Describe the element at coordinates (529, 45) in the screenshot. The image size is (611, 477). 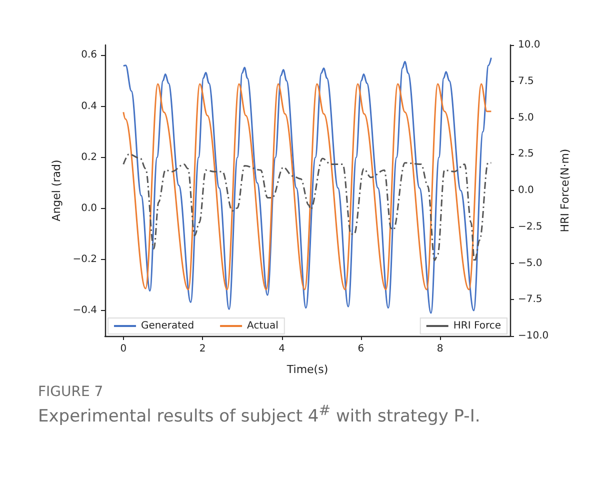
I see `y2-tick-label: 10.0` at that location.